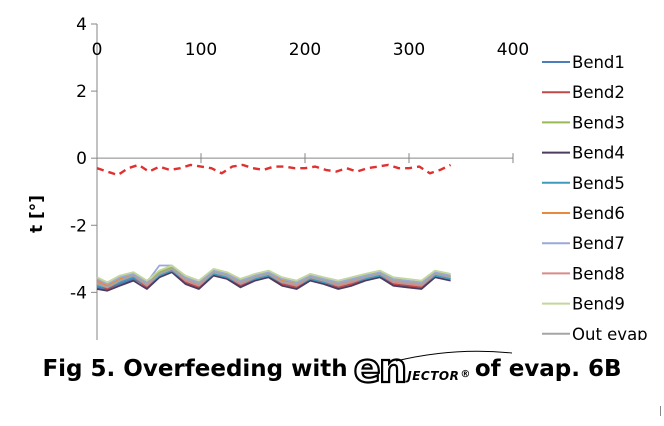 Image resolution: width=664 pixels, height=426 pixels. What do you see at coordinates (598, 122) in the screenshot?
I see `legend-label: Bend3` at bounding box center [598, 122].